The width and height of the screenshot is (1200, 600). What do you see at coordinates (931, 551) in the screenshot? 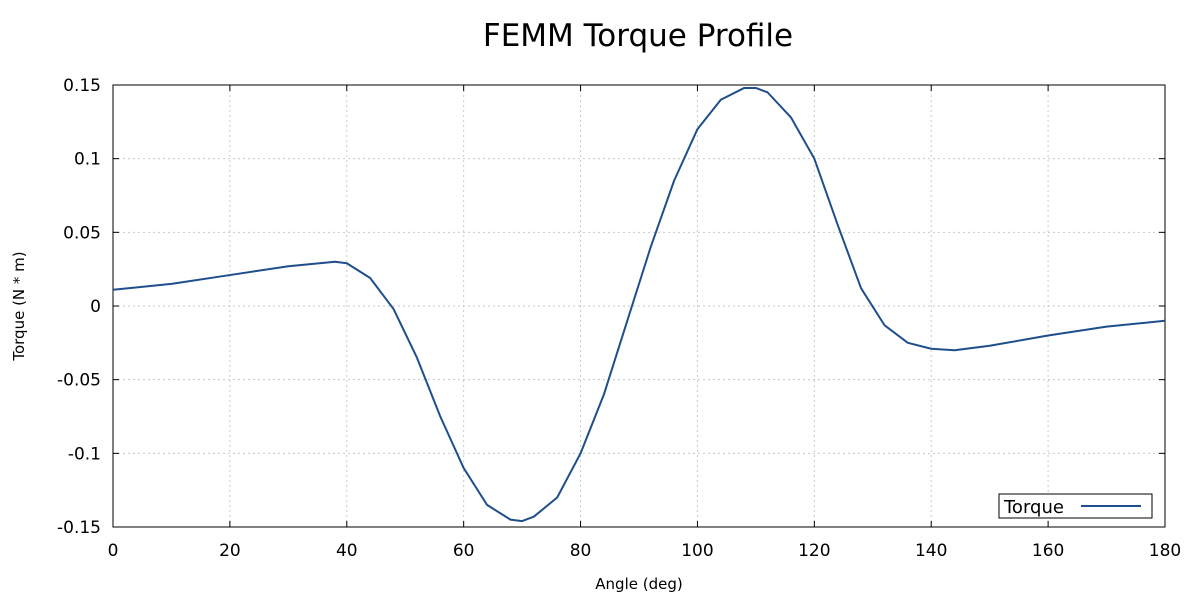
I see `x-tick-label: 140` at bounding box center [931, 551].